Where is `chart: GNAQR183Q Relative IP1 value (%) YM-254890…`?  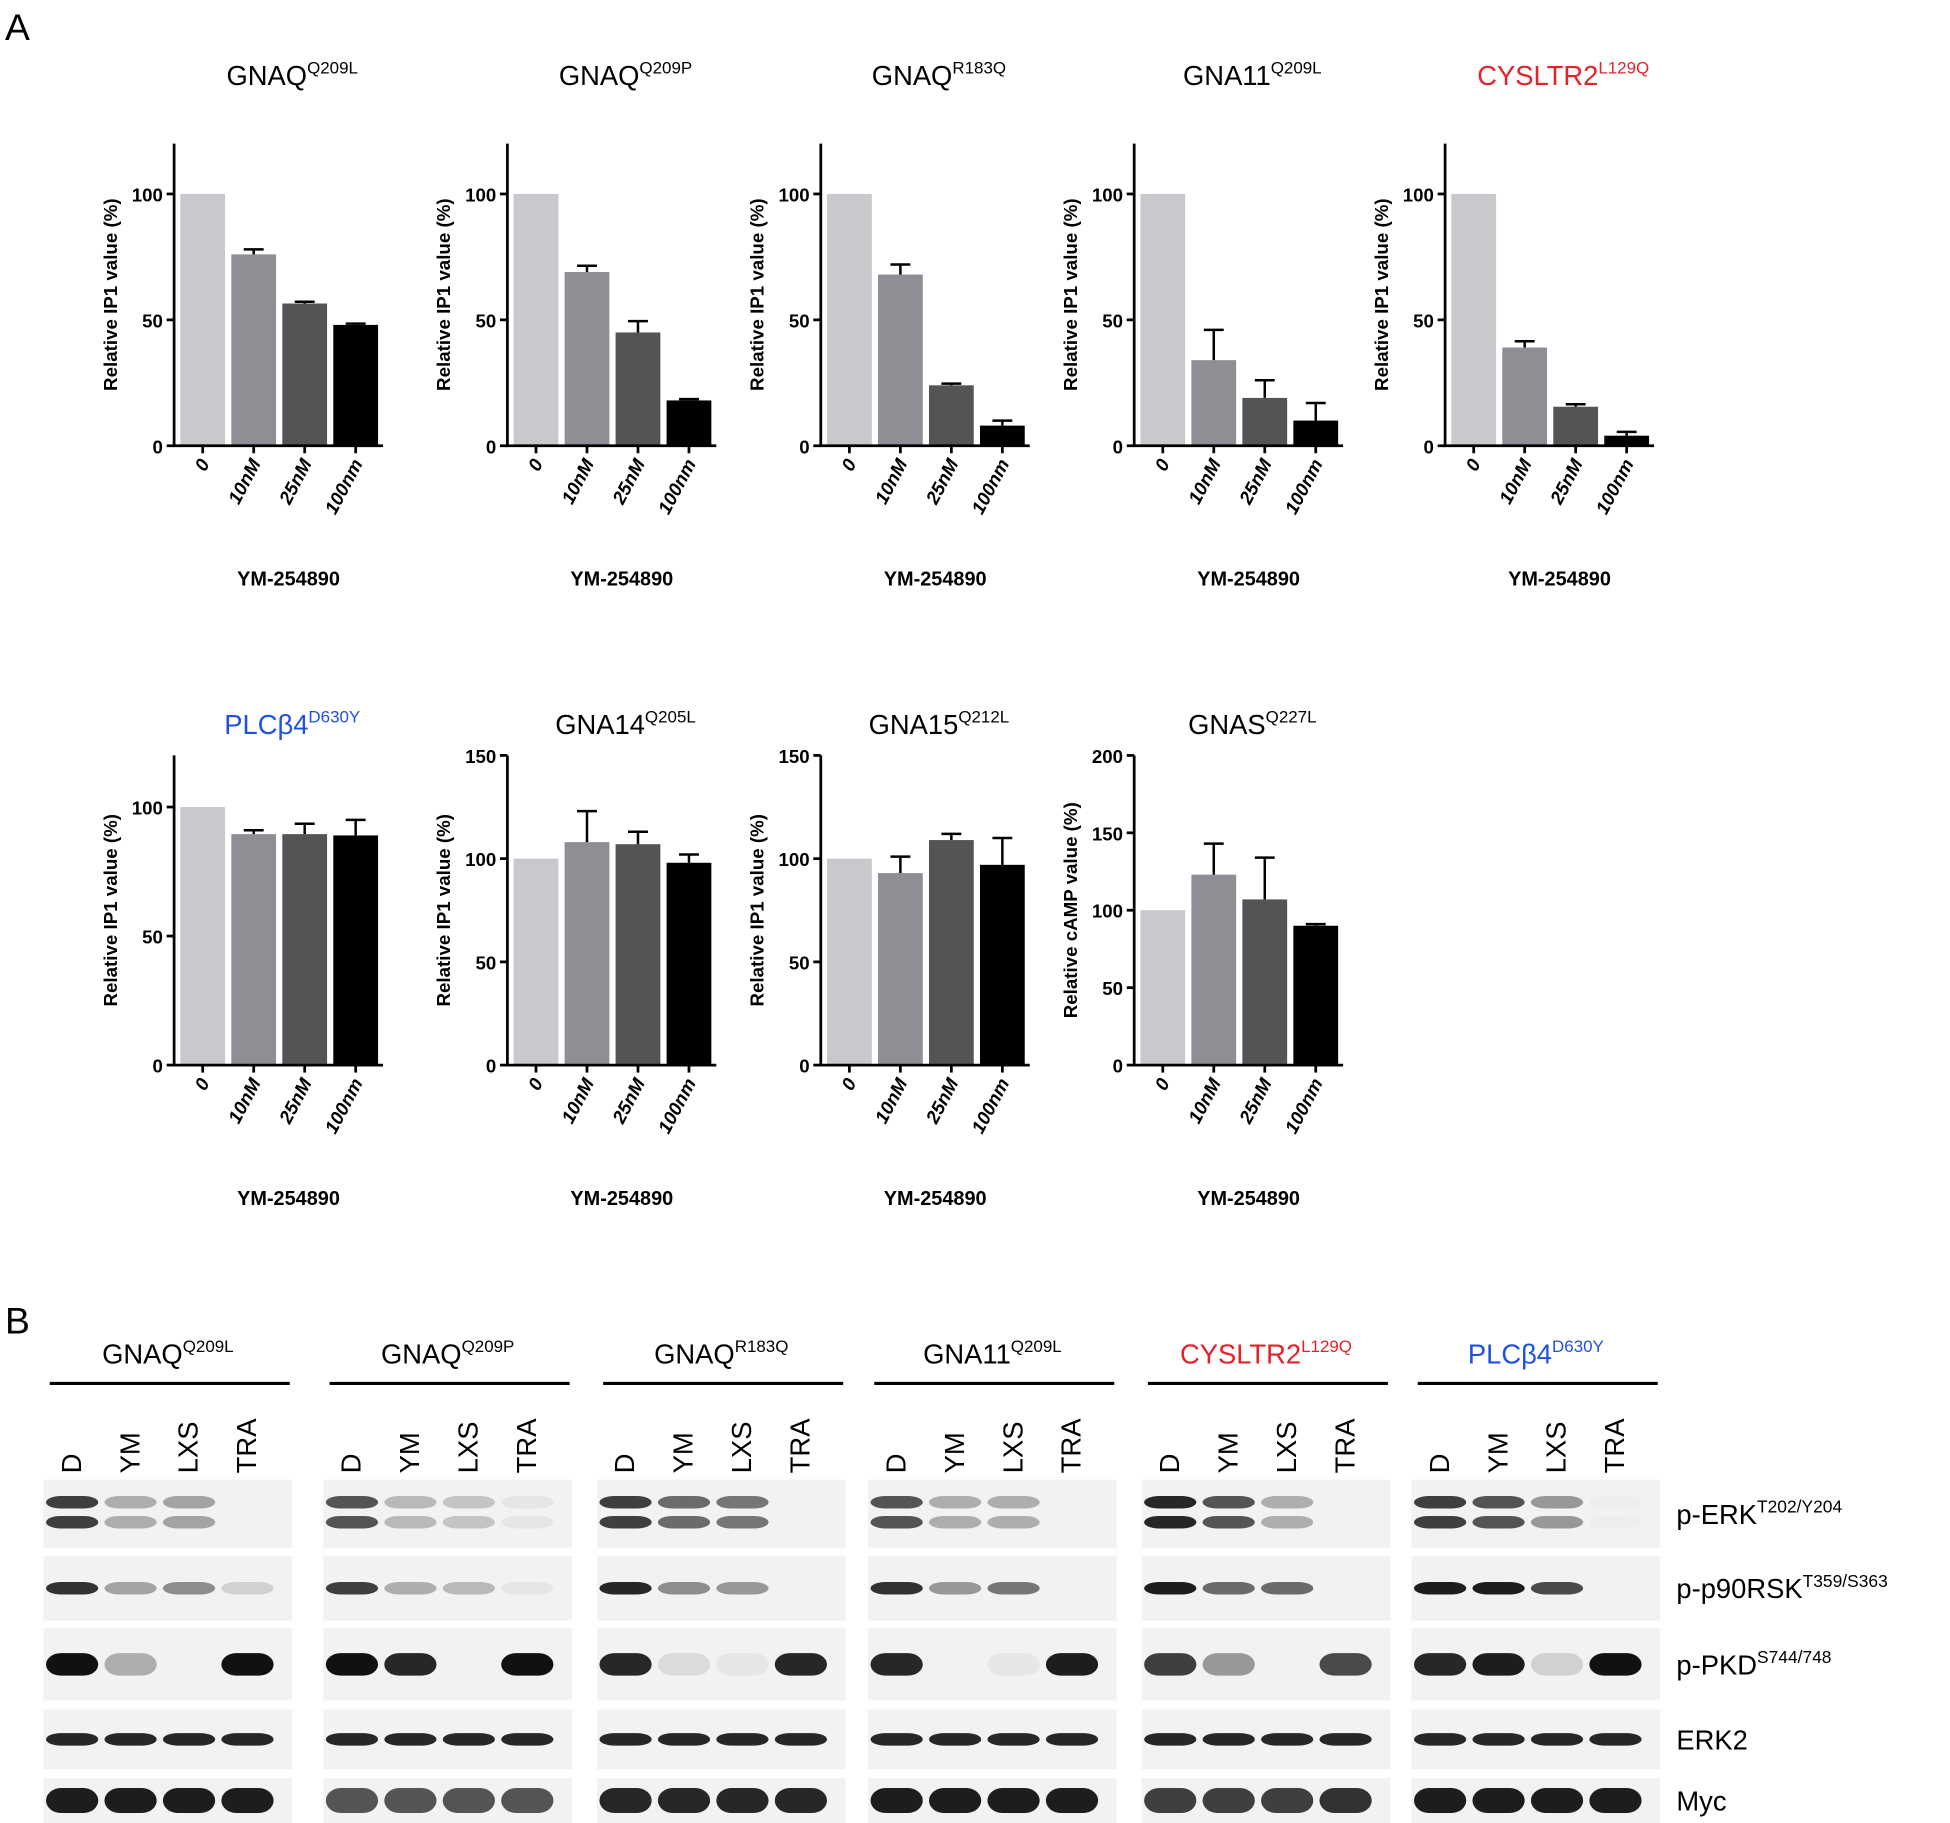 chart: GNAQR183Q Relative IP1 value (%) YM-254890… is located at coordinates (888, 324).